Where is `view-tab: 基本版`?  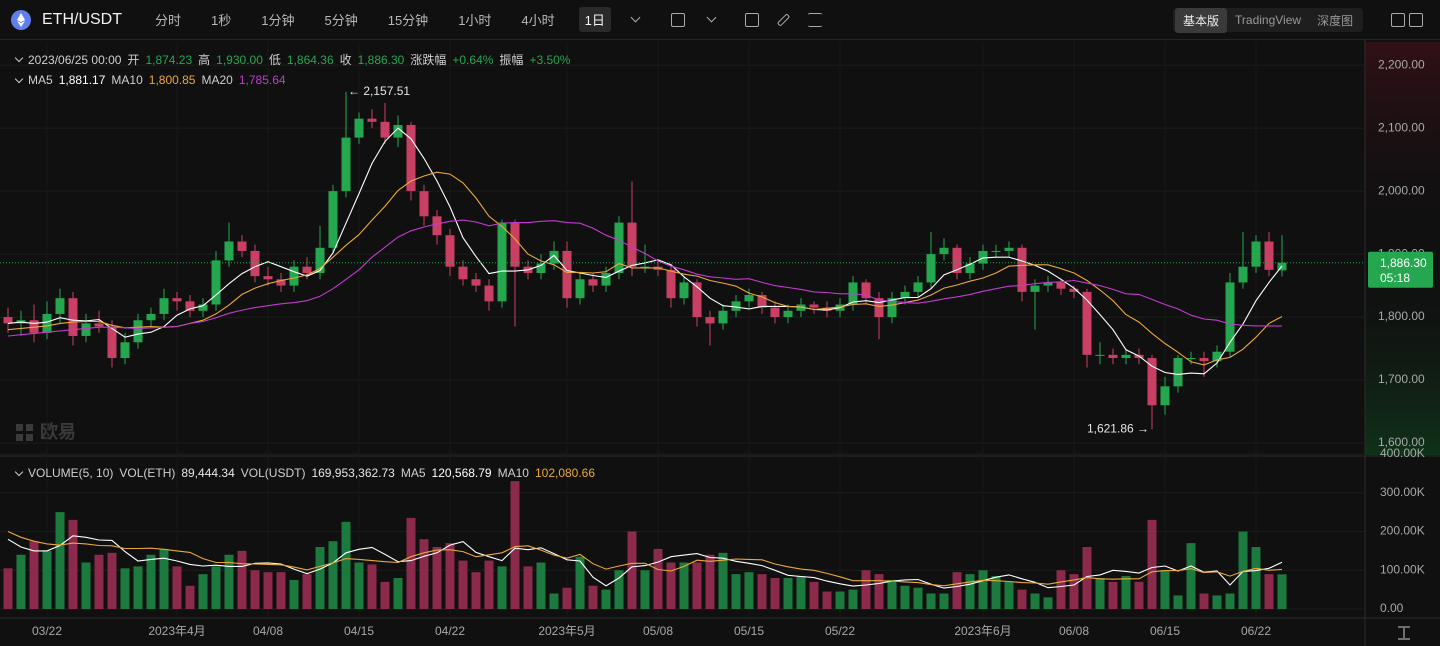 view-tab: 基本版 is located at coordinates (1201, 20).